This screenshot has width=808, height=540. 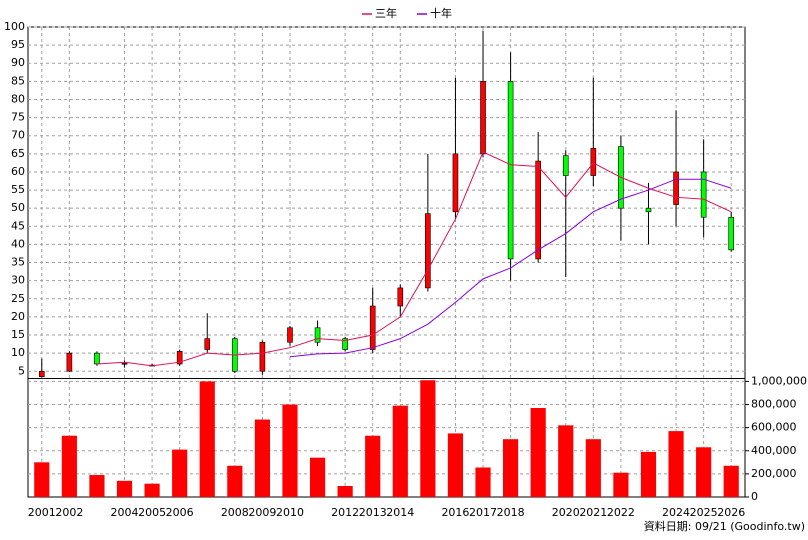 What do you see at coordinates (14, 26) in the screenshot?
I see `y-tick-label: 100` at bounding box center [14, 26].